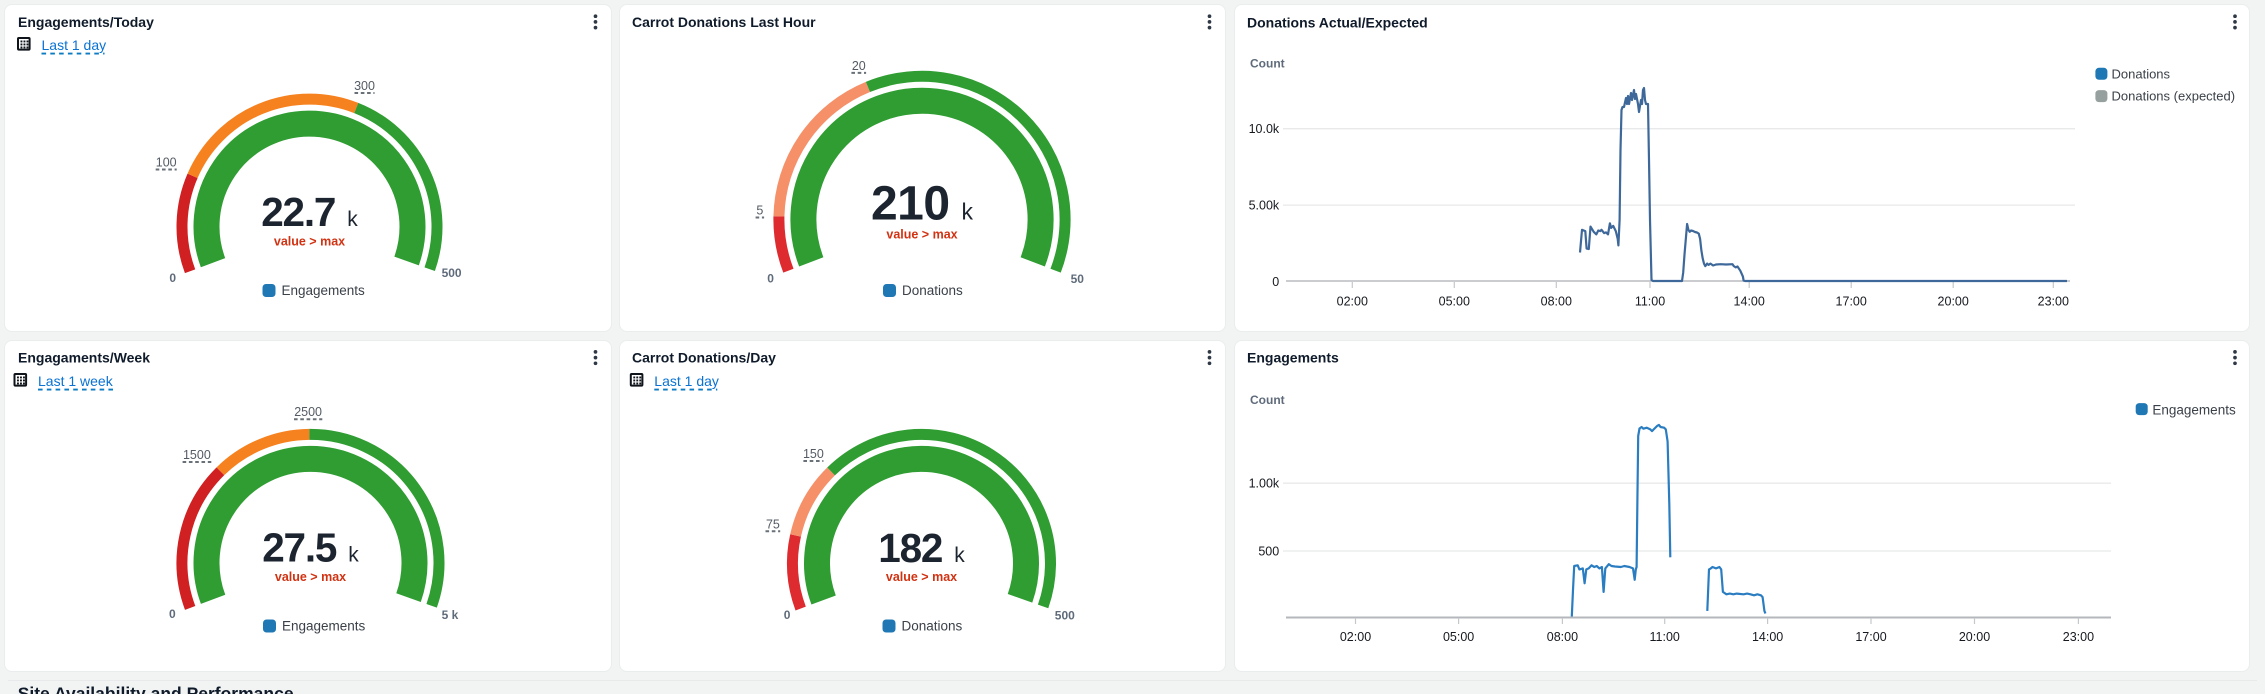  I want to click on svg-text: 5 k, so click(450, 615).